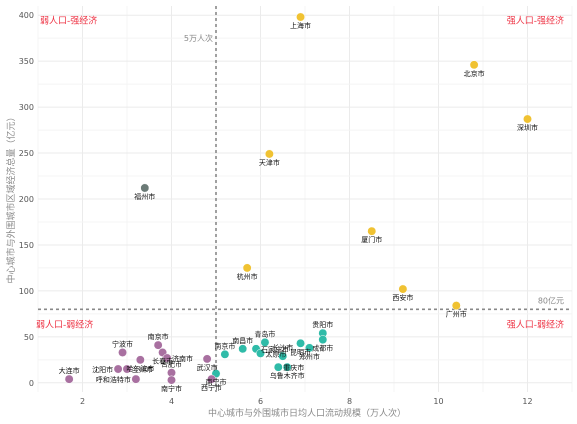 Image resolution: width=577 pixels, height=424 pixels. I want to click on data-point-label: 天津市, so click(269, 162).